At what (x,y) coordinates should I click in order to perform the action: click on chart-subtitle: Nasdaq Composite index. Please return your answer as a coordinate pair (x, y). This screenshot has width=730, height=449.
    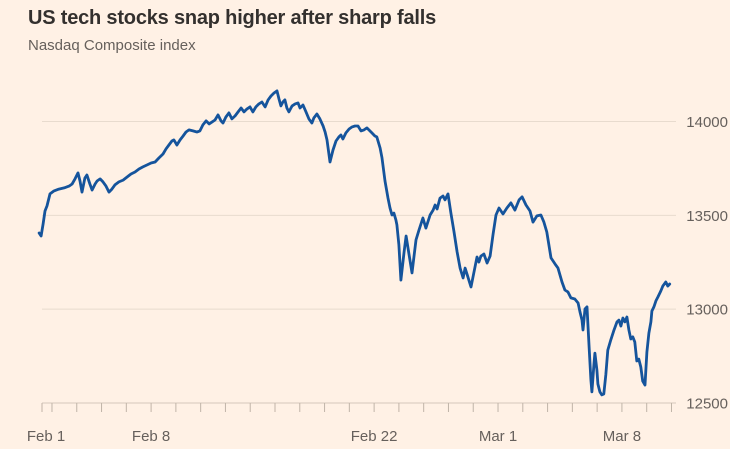
    Looking at the image, I should click on (112, 45).